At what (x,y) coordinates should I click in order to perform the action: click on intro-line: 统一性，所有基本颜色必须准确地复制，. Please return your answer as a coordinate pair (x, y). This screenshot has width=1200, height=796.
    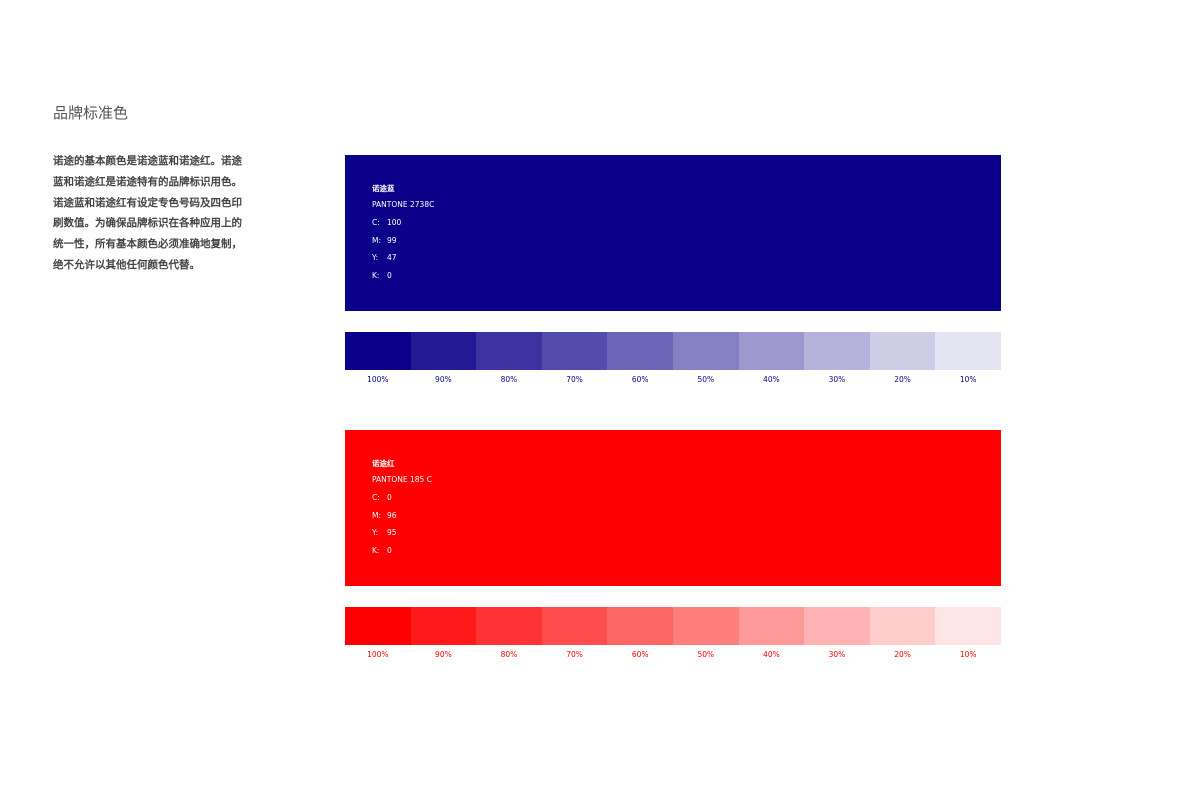
    Looking at the image, I should click on (147, 244).